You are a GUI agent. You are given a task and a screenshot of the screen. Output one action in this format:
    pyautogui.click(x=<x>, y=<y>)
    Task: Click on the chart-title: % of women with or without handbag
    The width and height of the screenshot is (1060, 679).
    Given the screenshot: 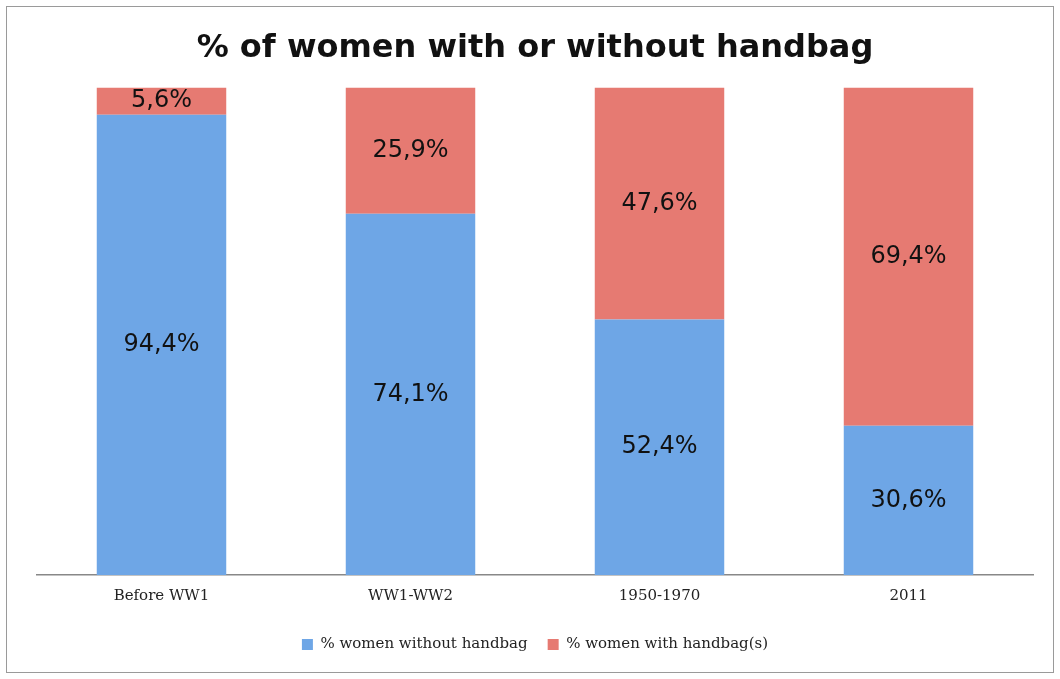 What is the action you would take?
    pyautogui.click(x=535, y=45)
    